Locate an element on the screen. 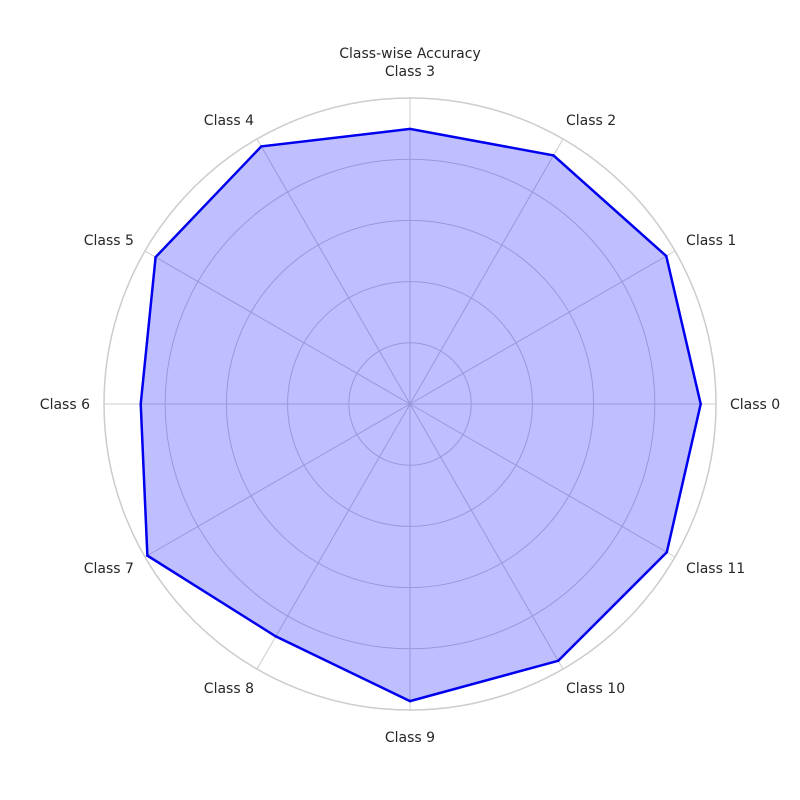  label-class-5: Class 5 is located at coordinates (109, 241).